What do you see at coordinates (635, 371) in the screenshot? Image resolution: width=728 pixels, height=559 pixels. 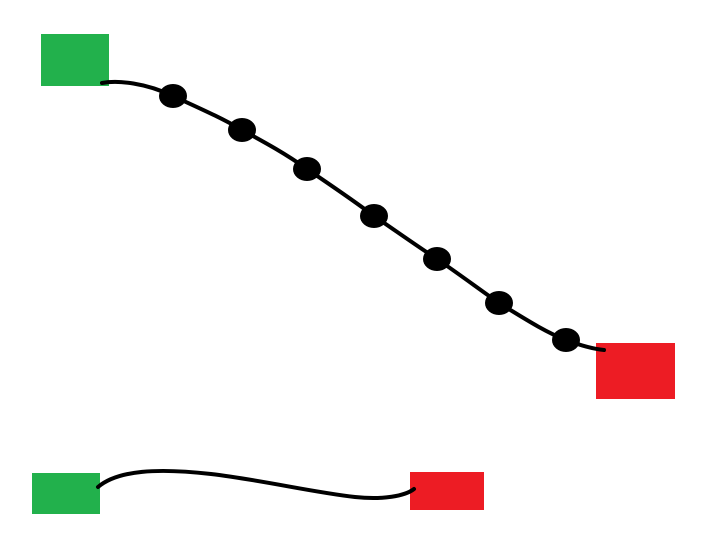 I see `top-end-square` at bounding box center [635, 371].